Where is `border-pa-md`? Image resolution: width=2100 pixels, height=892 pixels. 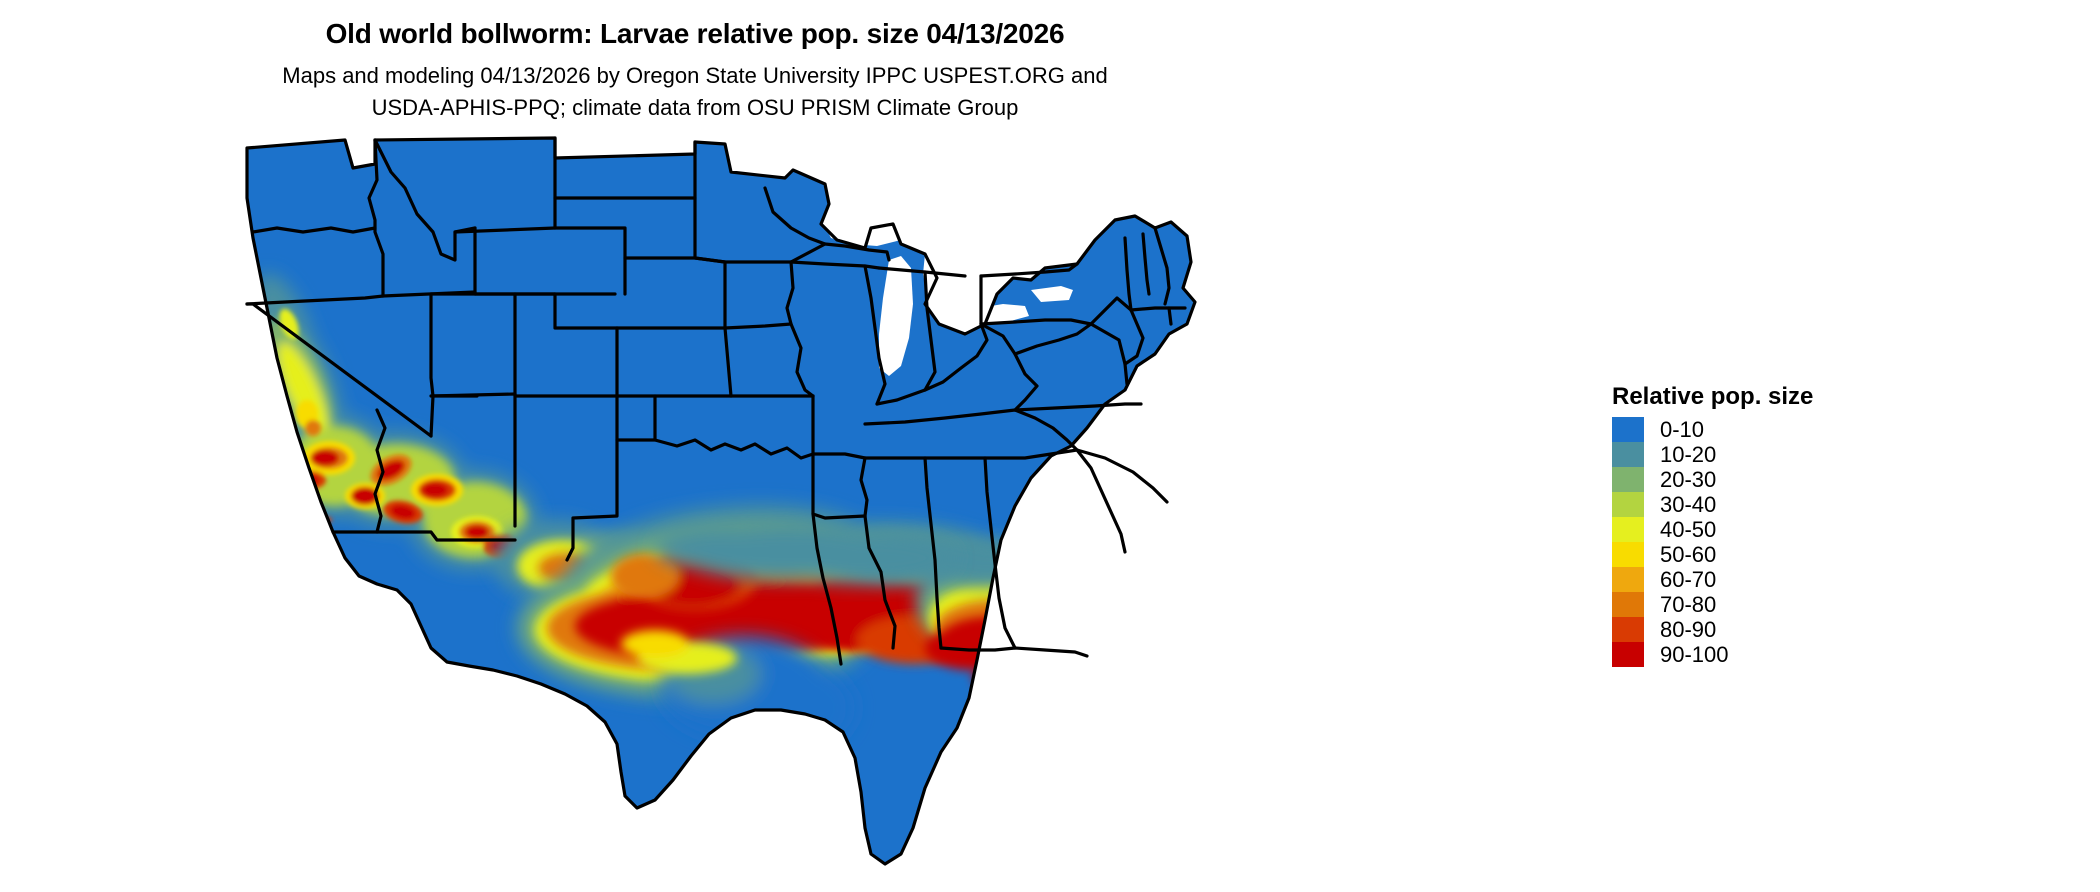 border-pa-md is located at coordinates (1036, 322).